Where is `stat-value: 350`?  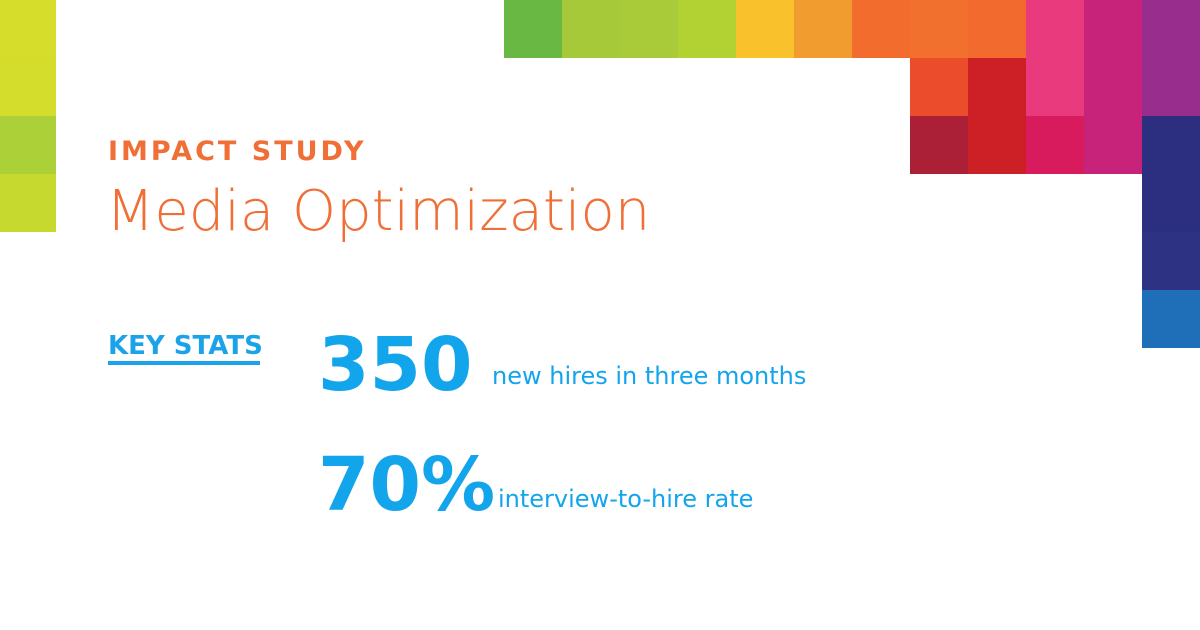 stat-value: 350 is located at coordinates (395, 365).